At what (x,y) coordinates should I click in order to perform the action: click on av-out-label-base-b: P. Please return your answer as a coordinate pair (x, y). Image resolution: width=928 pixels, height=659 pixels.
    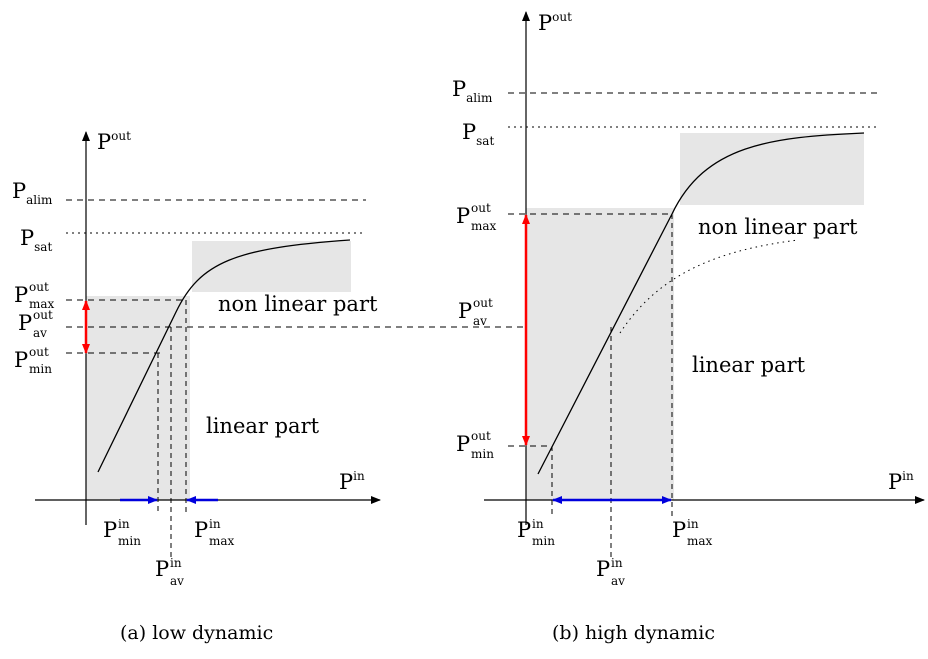
    Looking at the image, I should click on (465, 311).